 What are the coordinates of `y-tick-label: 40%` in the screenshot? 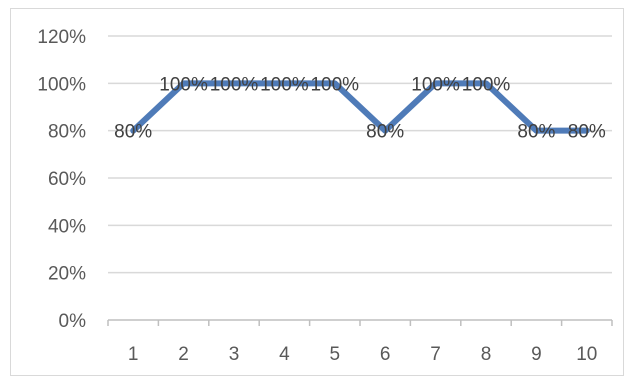 It's located at (67, 226).